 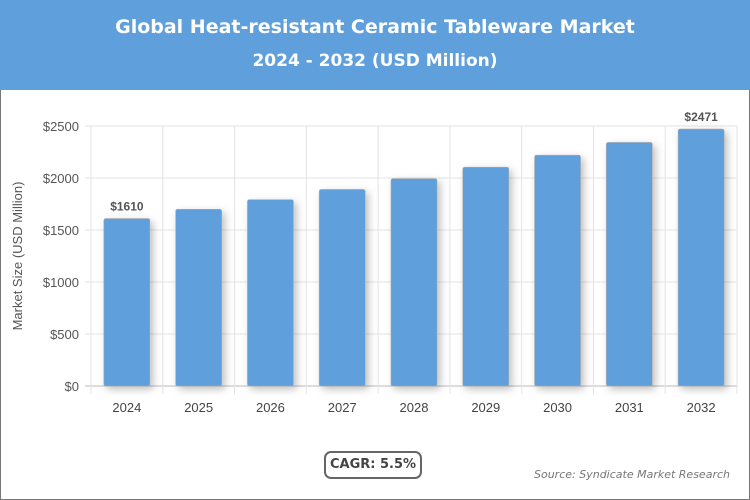 I want to click on y-tick-label: $0, so click(x=72, y=386).